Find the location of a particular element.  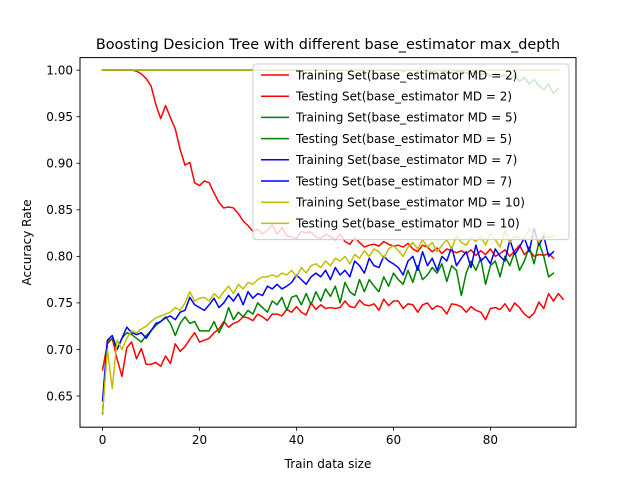

y-tick-label: 0.90 is located at coordinates (59, 164).